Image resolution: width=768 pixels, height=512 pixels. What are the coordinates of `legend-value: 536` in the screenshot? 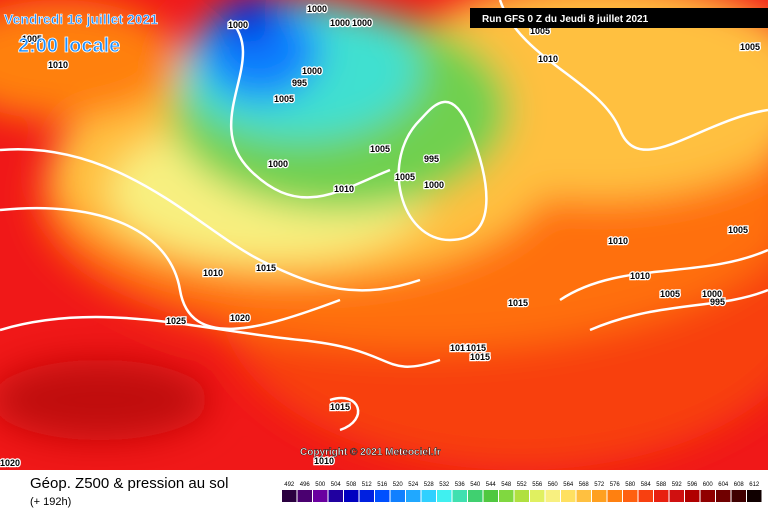 It's located at (460, 485).